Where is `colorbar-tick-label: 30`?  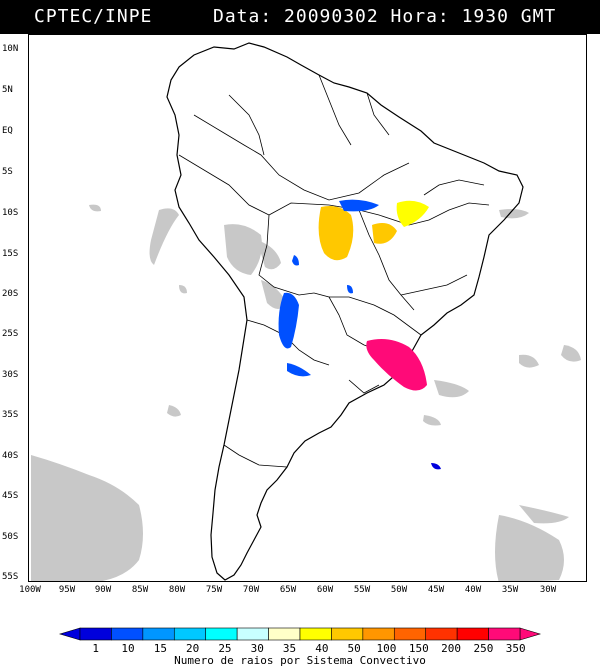
colorbar-tick-label: 30 is located at coordinates (257, 648).